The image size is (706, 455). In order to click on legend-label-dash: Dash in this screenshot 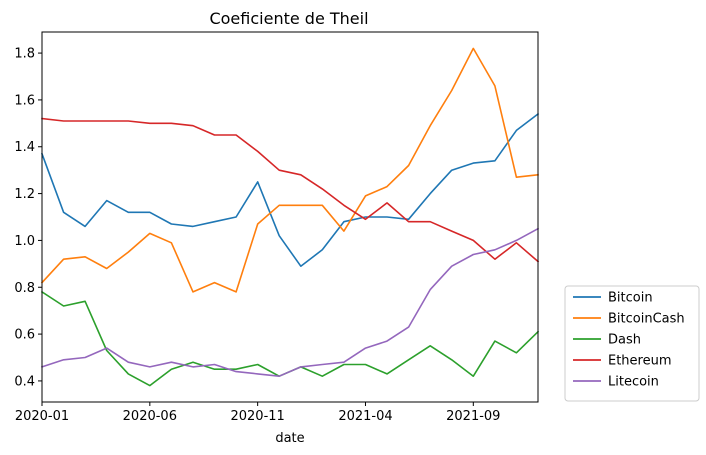, I will do `click(624, 340)`.